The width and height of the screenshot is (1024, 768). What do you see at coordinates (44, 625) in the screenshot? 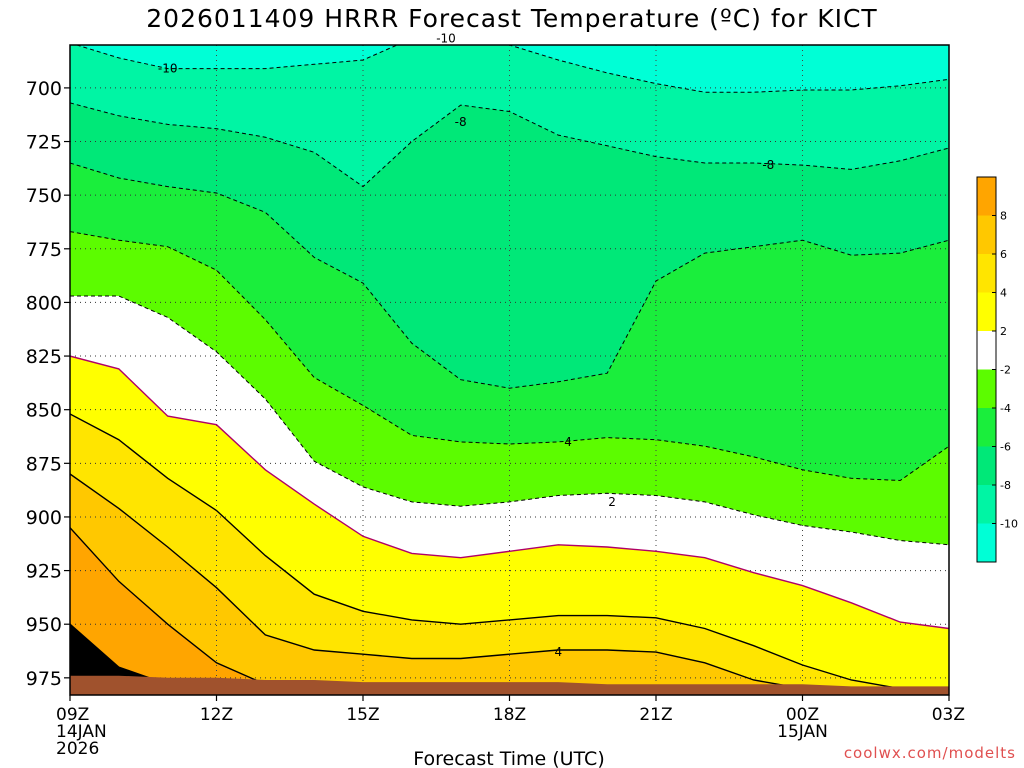
I see `y-tick-label: 950` at bounding box center [44, 625].